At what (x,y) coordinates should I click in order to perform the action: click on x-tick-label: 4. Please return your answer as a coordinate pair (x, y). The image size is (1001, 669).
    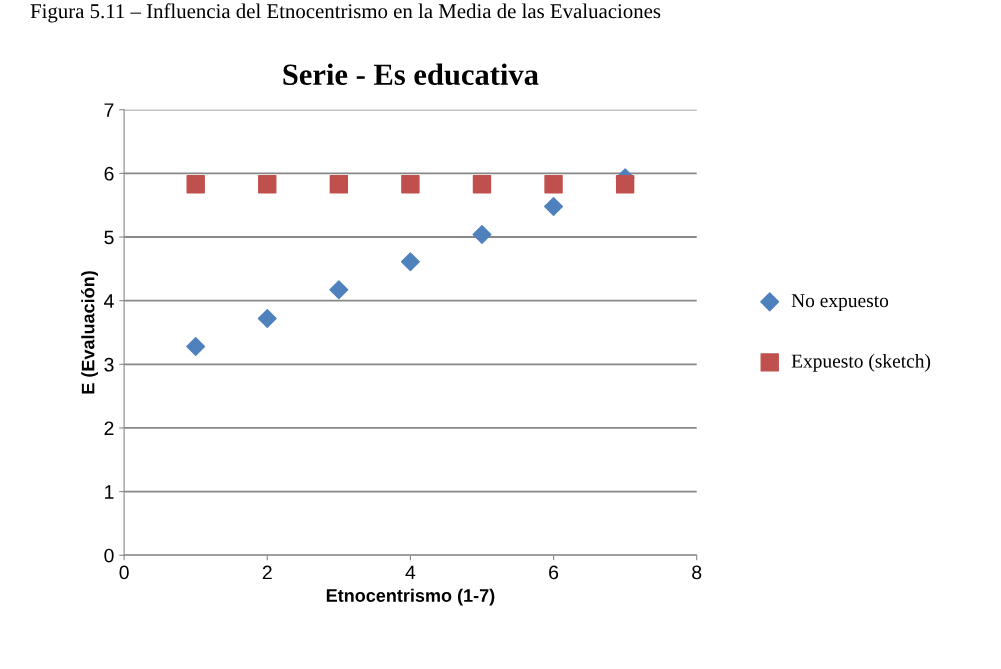
    Looking at the image, I should click on (410, 572).